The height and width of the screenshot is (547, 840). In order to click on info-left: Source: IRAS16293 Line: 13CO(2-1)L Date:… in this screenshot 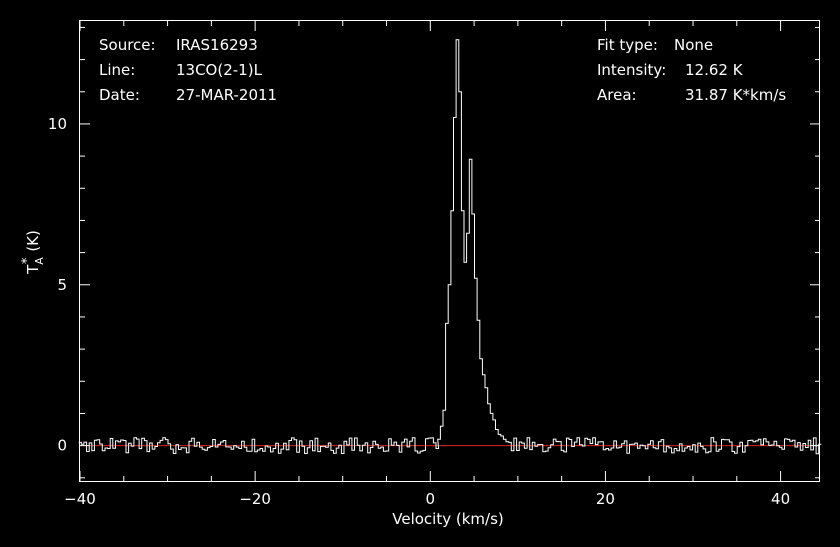, I will do `click(188, 70)`.